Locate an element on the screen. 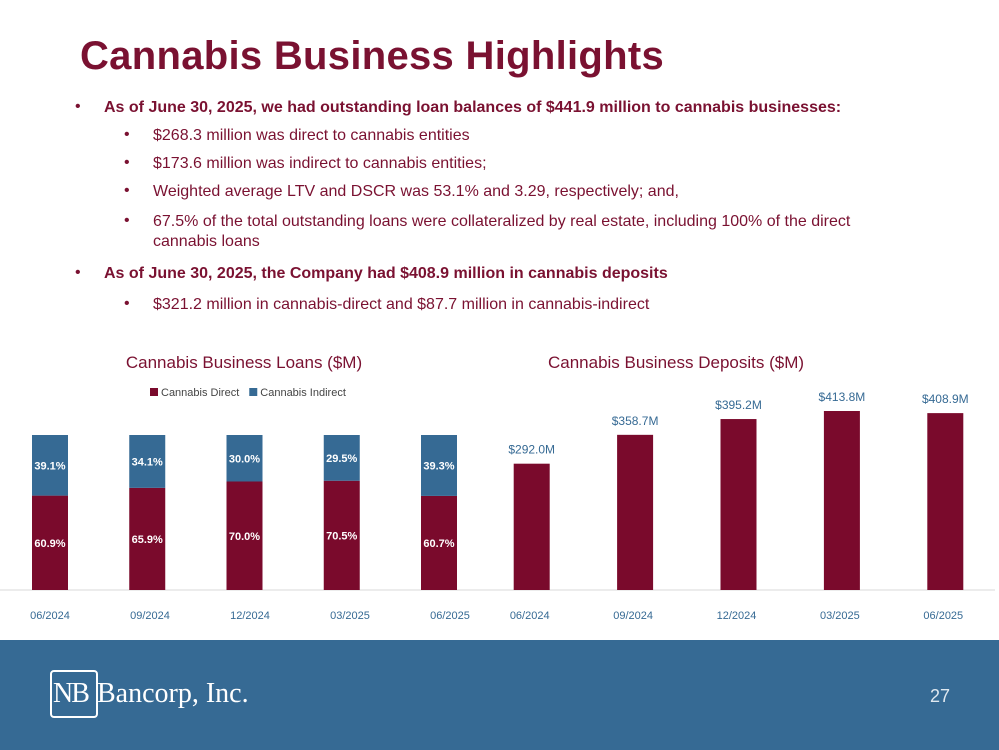 The width and height of the screenshot is (999, 750). logo-text: Bancorp, Inc. is located at coordinates (173, 693).